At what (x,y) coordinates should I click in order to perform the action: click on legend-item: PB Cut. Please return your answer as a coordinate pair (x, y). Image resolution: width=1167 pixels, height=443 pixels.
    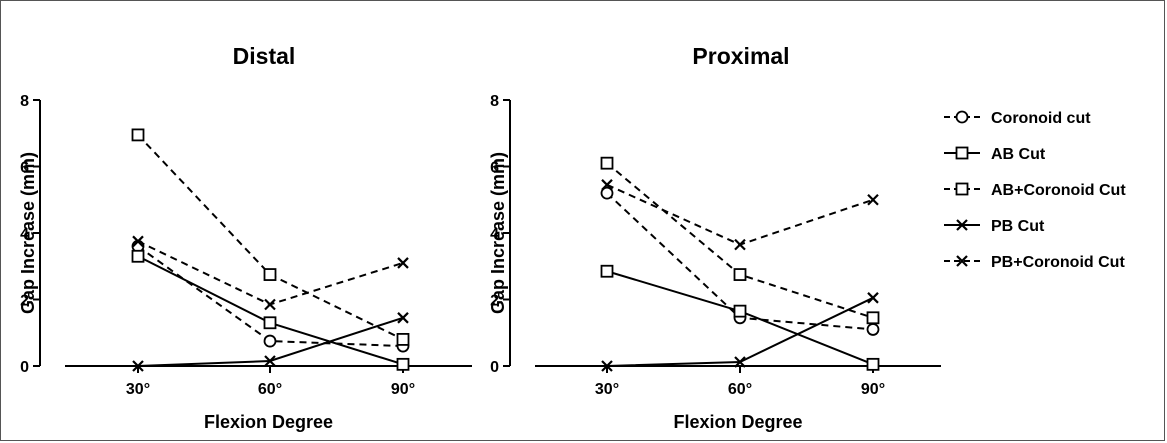
    Looking at the image, I should click on (994, 226).